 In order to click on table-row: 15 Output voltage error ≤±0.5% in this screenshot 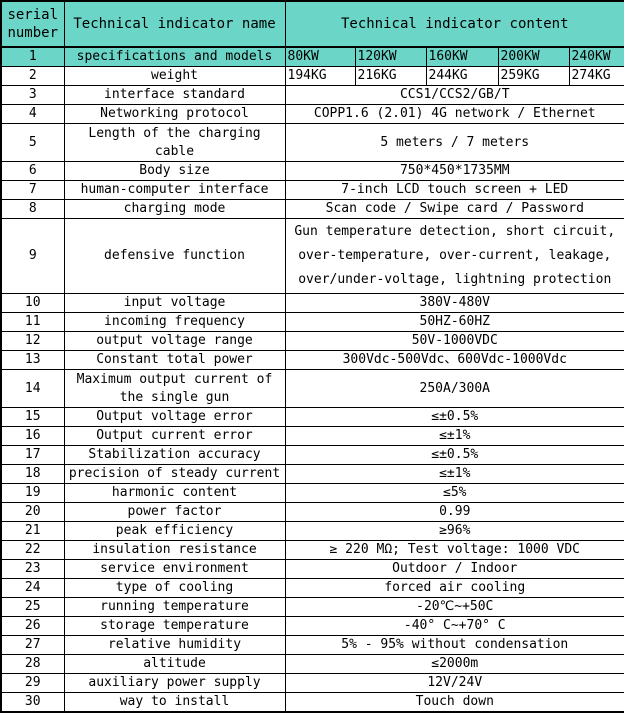, I will do `click(312, 417)`.